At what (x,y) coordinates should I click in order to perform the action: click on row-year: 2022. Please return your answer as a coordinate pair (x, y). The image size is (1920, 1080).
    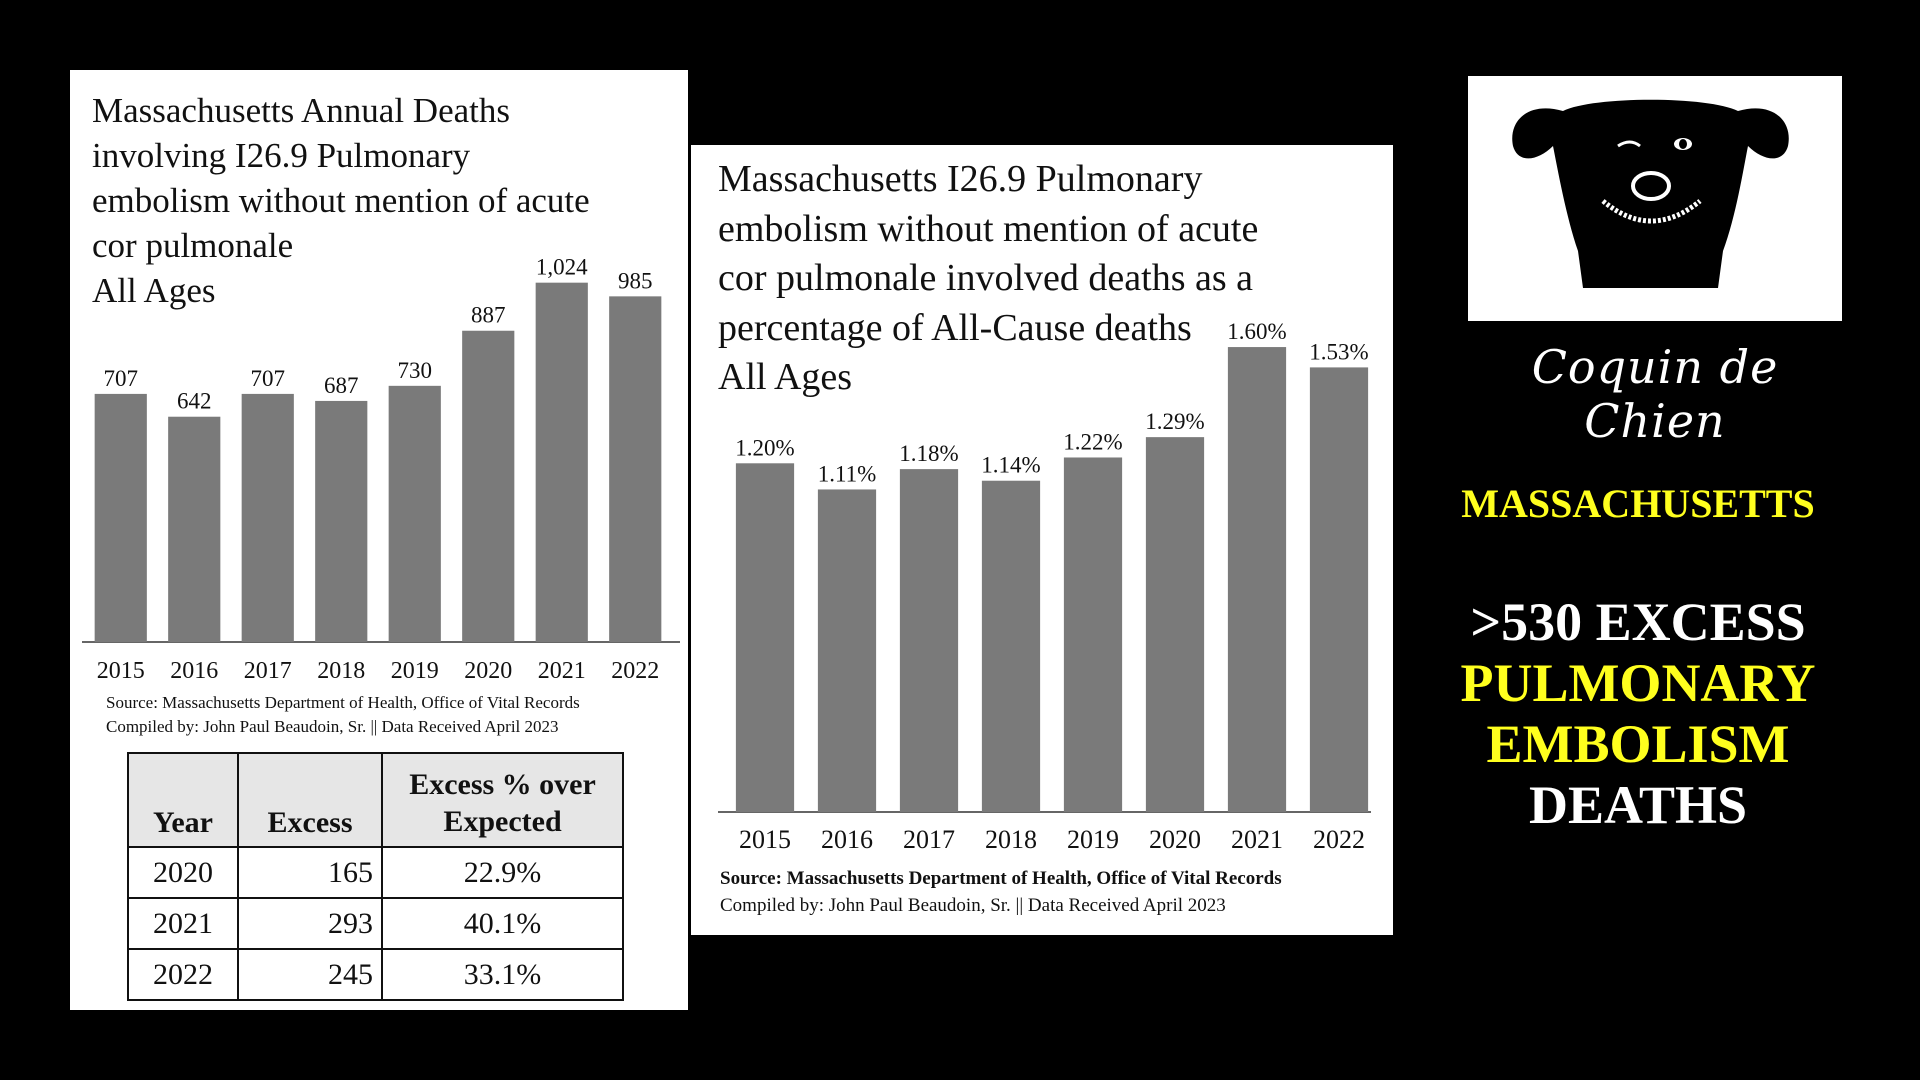
    Looking at the image, I should click on (183, 974).